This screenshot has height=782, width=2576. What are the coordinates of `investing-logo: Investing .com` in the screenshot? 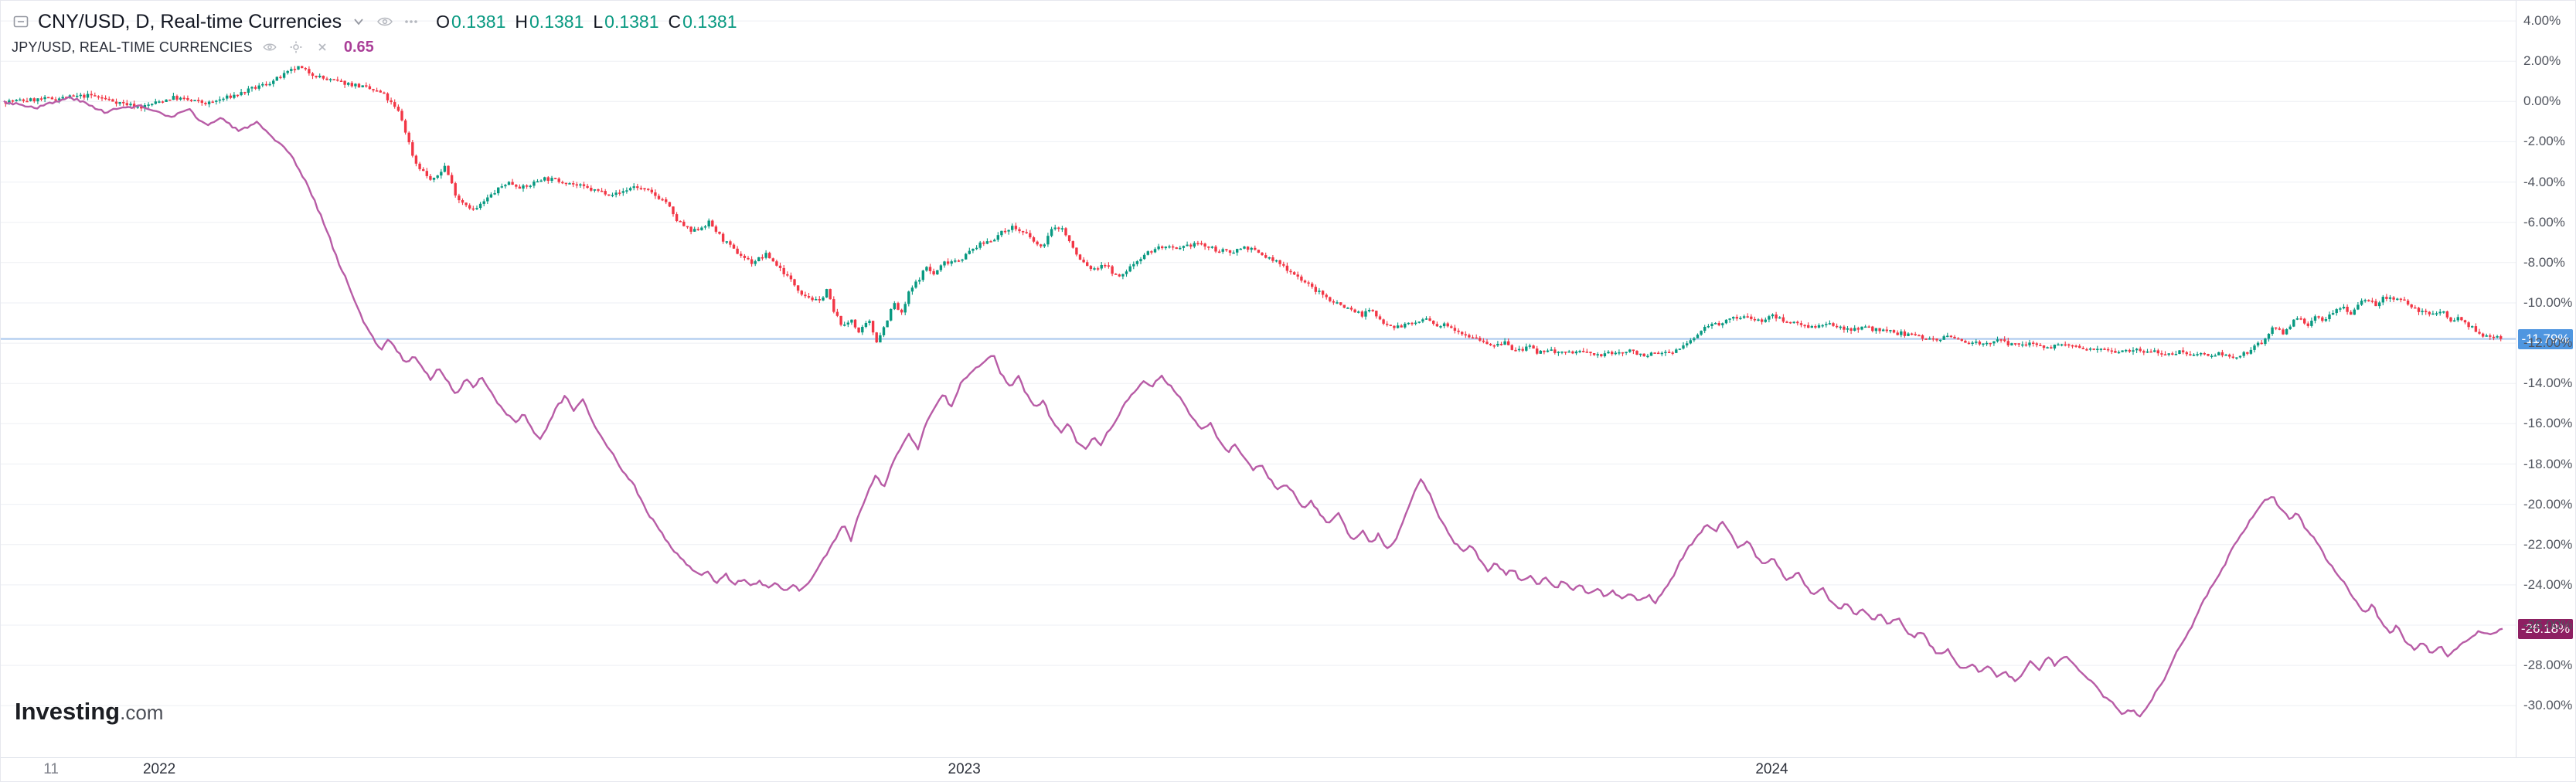 It's located at (89, 712).